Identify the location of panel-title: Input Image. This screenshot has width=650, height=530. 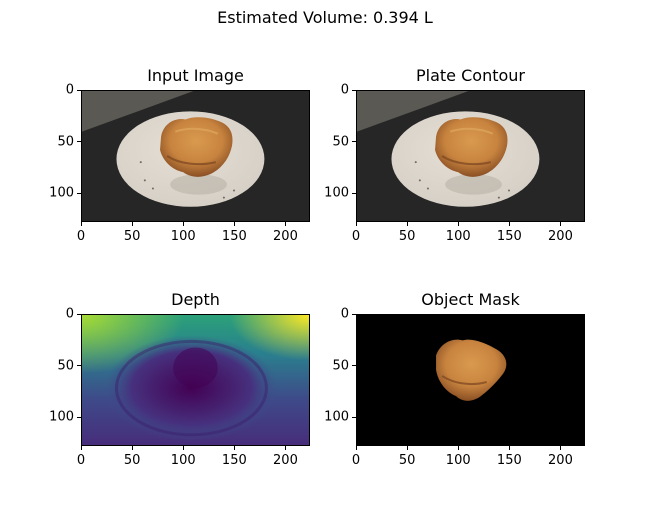
(195, 75).